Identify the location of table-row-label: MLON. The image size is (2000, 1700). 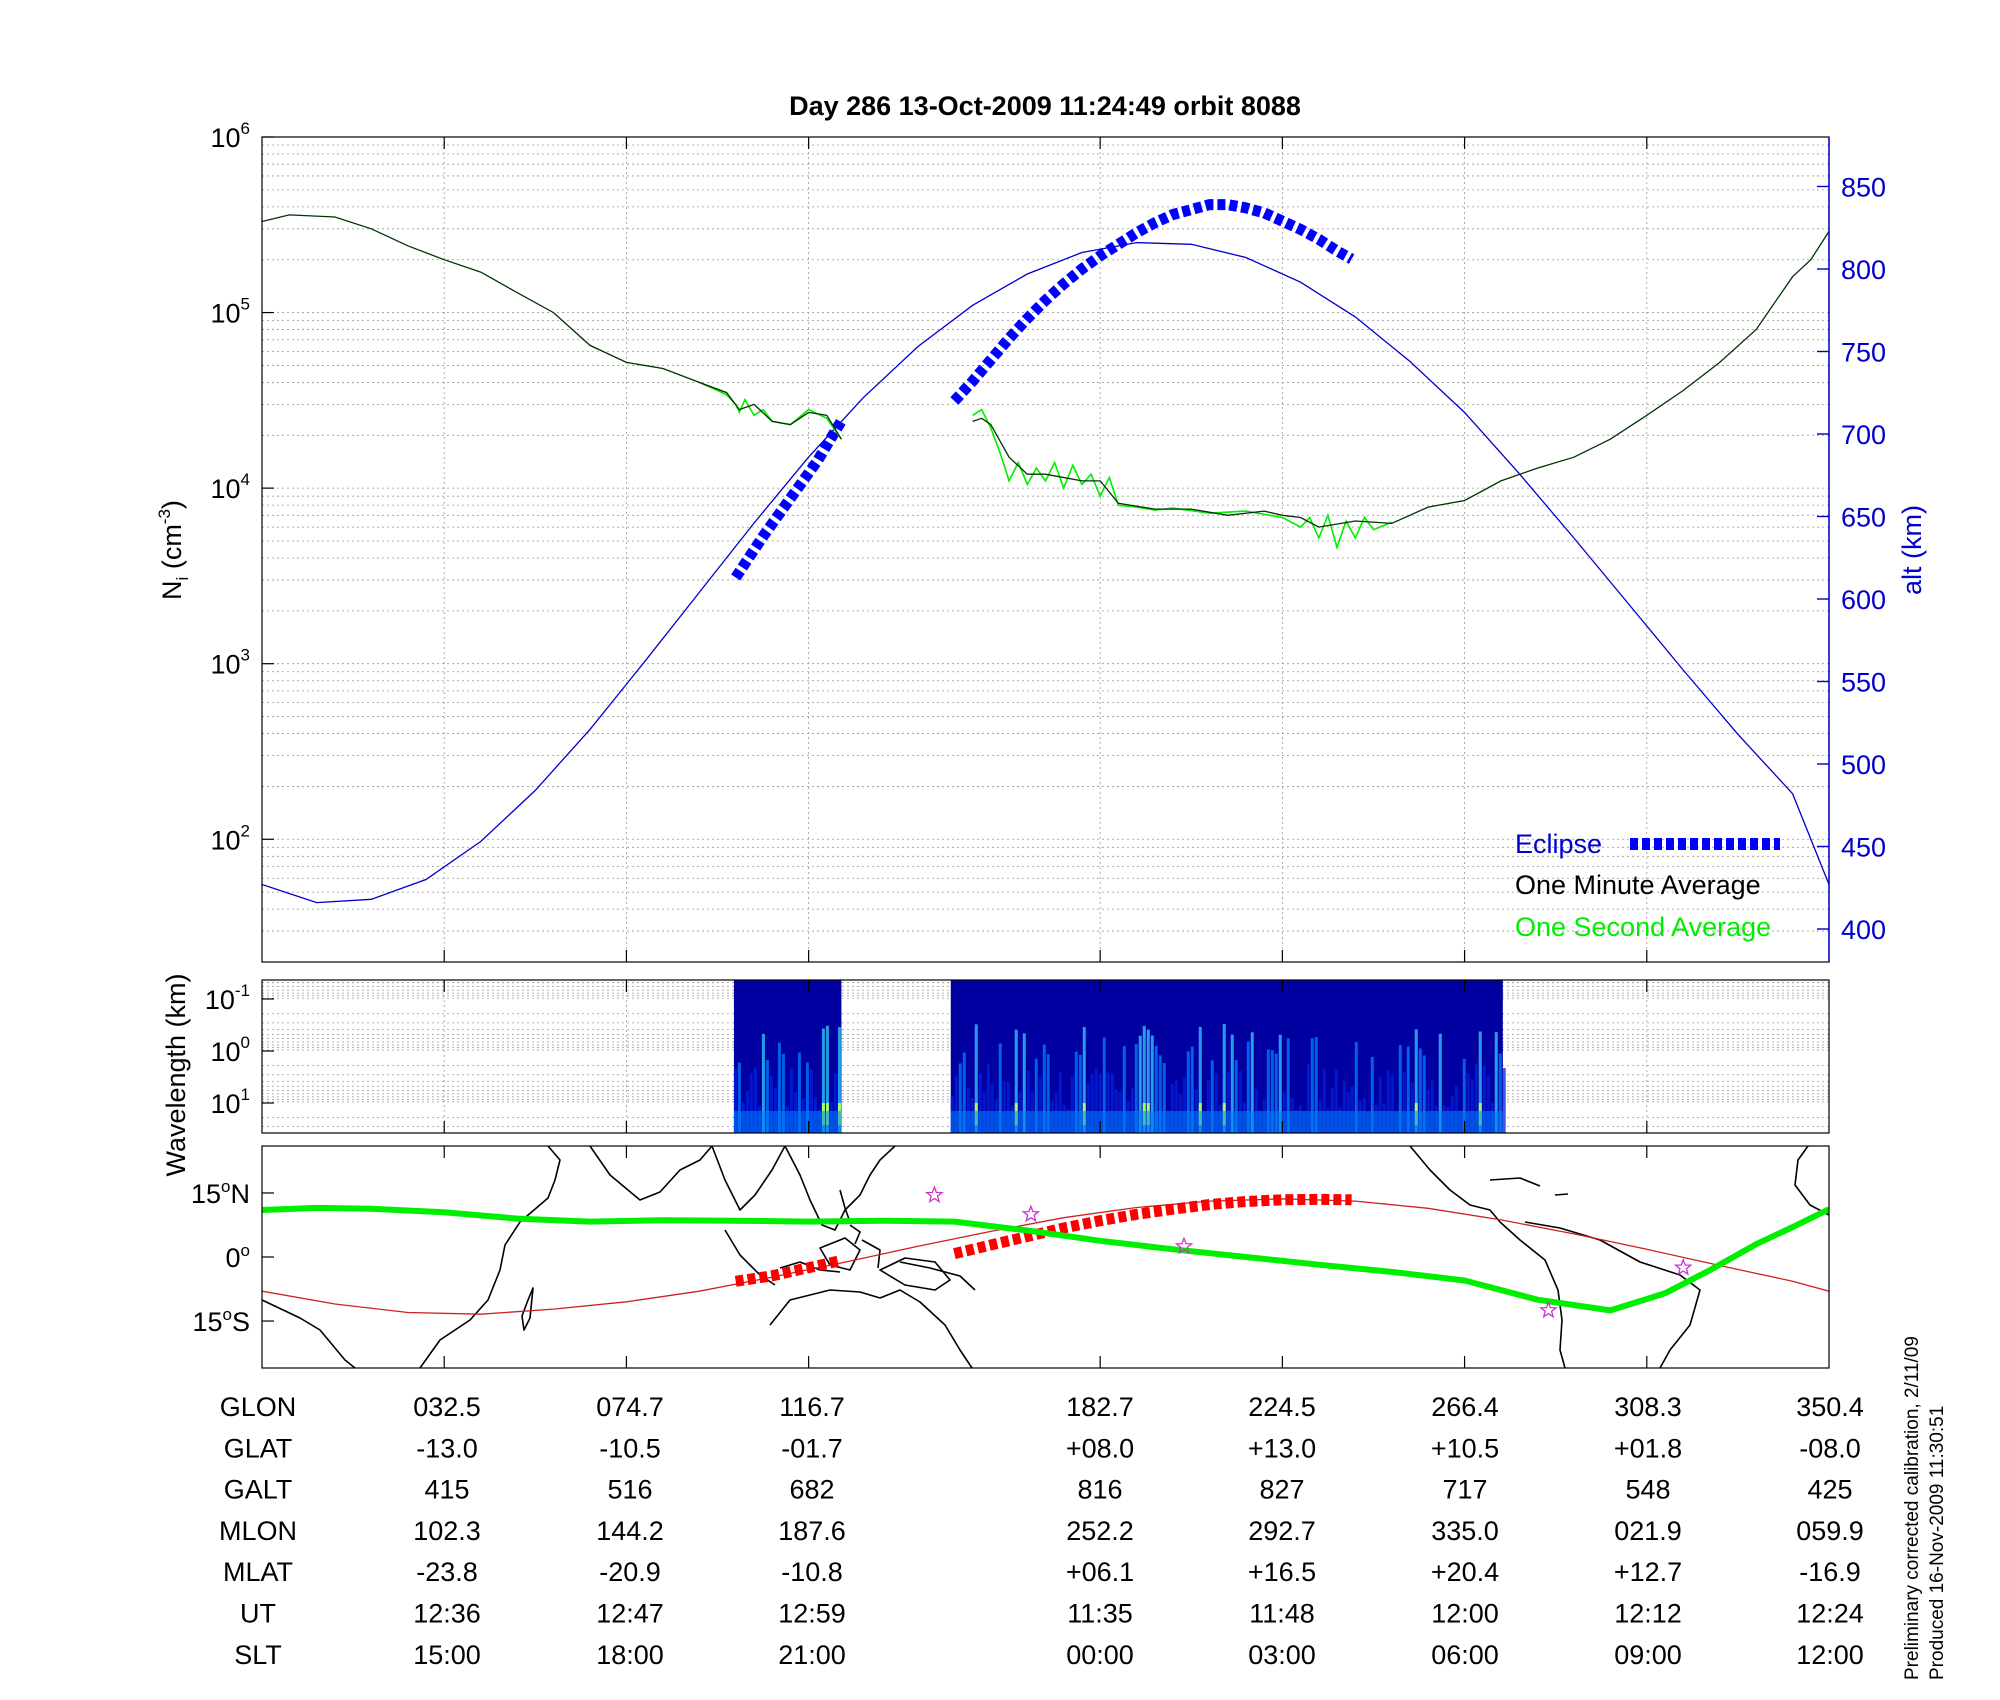
(258, 1531).